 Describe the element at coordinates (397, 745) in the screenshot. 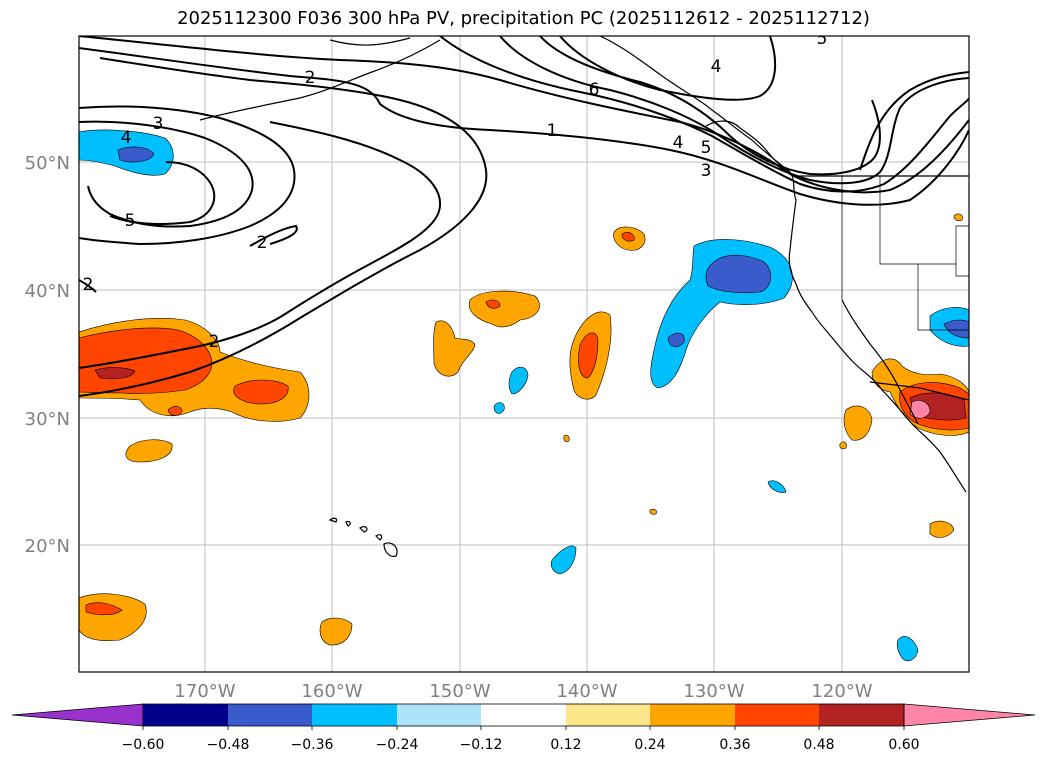

I see `colorbar-tick-label: −0.24` at that location.